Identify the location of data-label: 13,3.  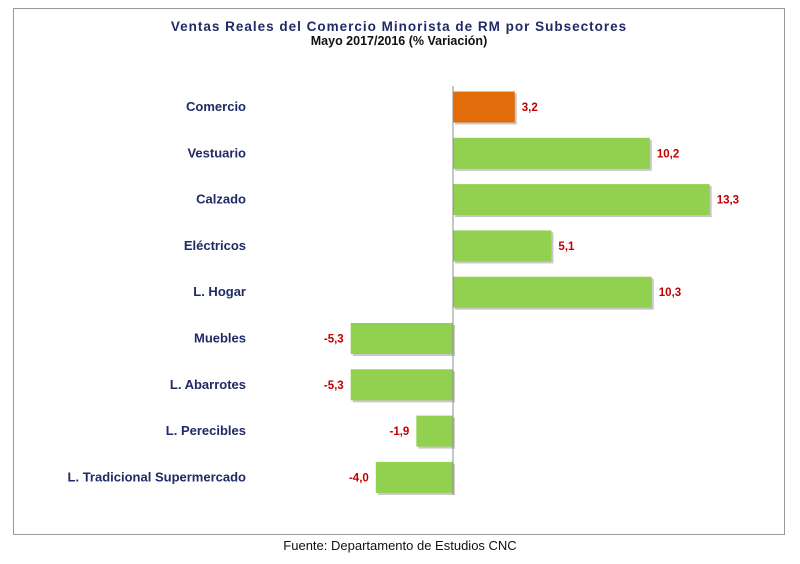
(728, 201).